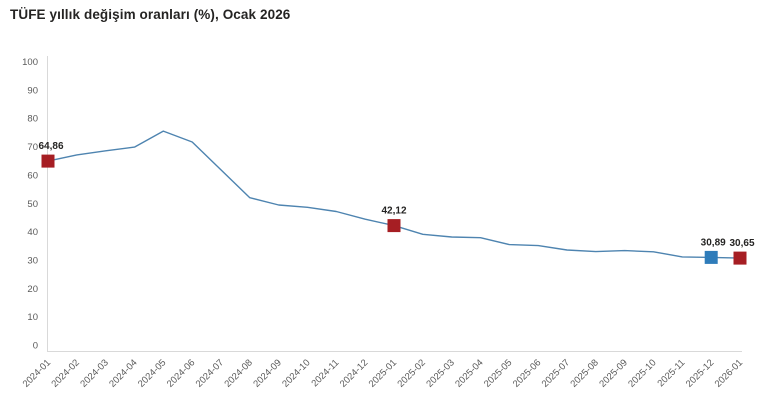  I want to click on y-tick-label: 10, so click(32, 317).